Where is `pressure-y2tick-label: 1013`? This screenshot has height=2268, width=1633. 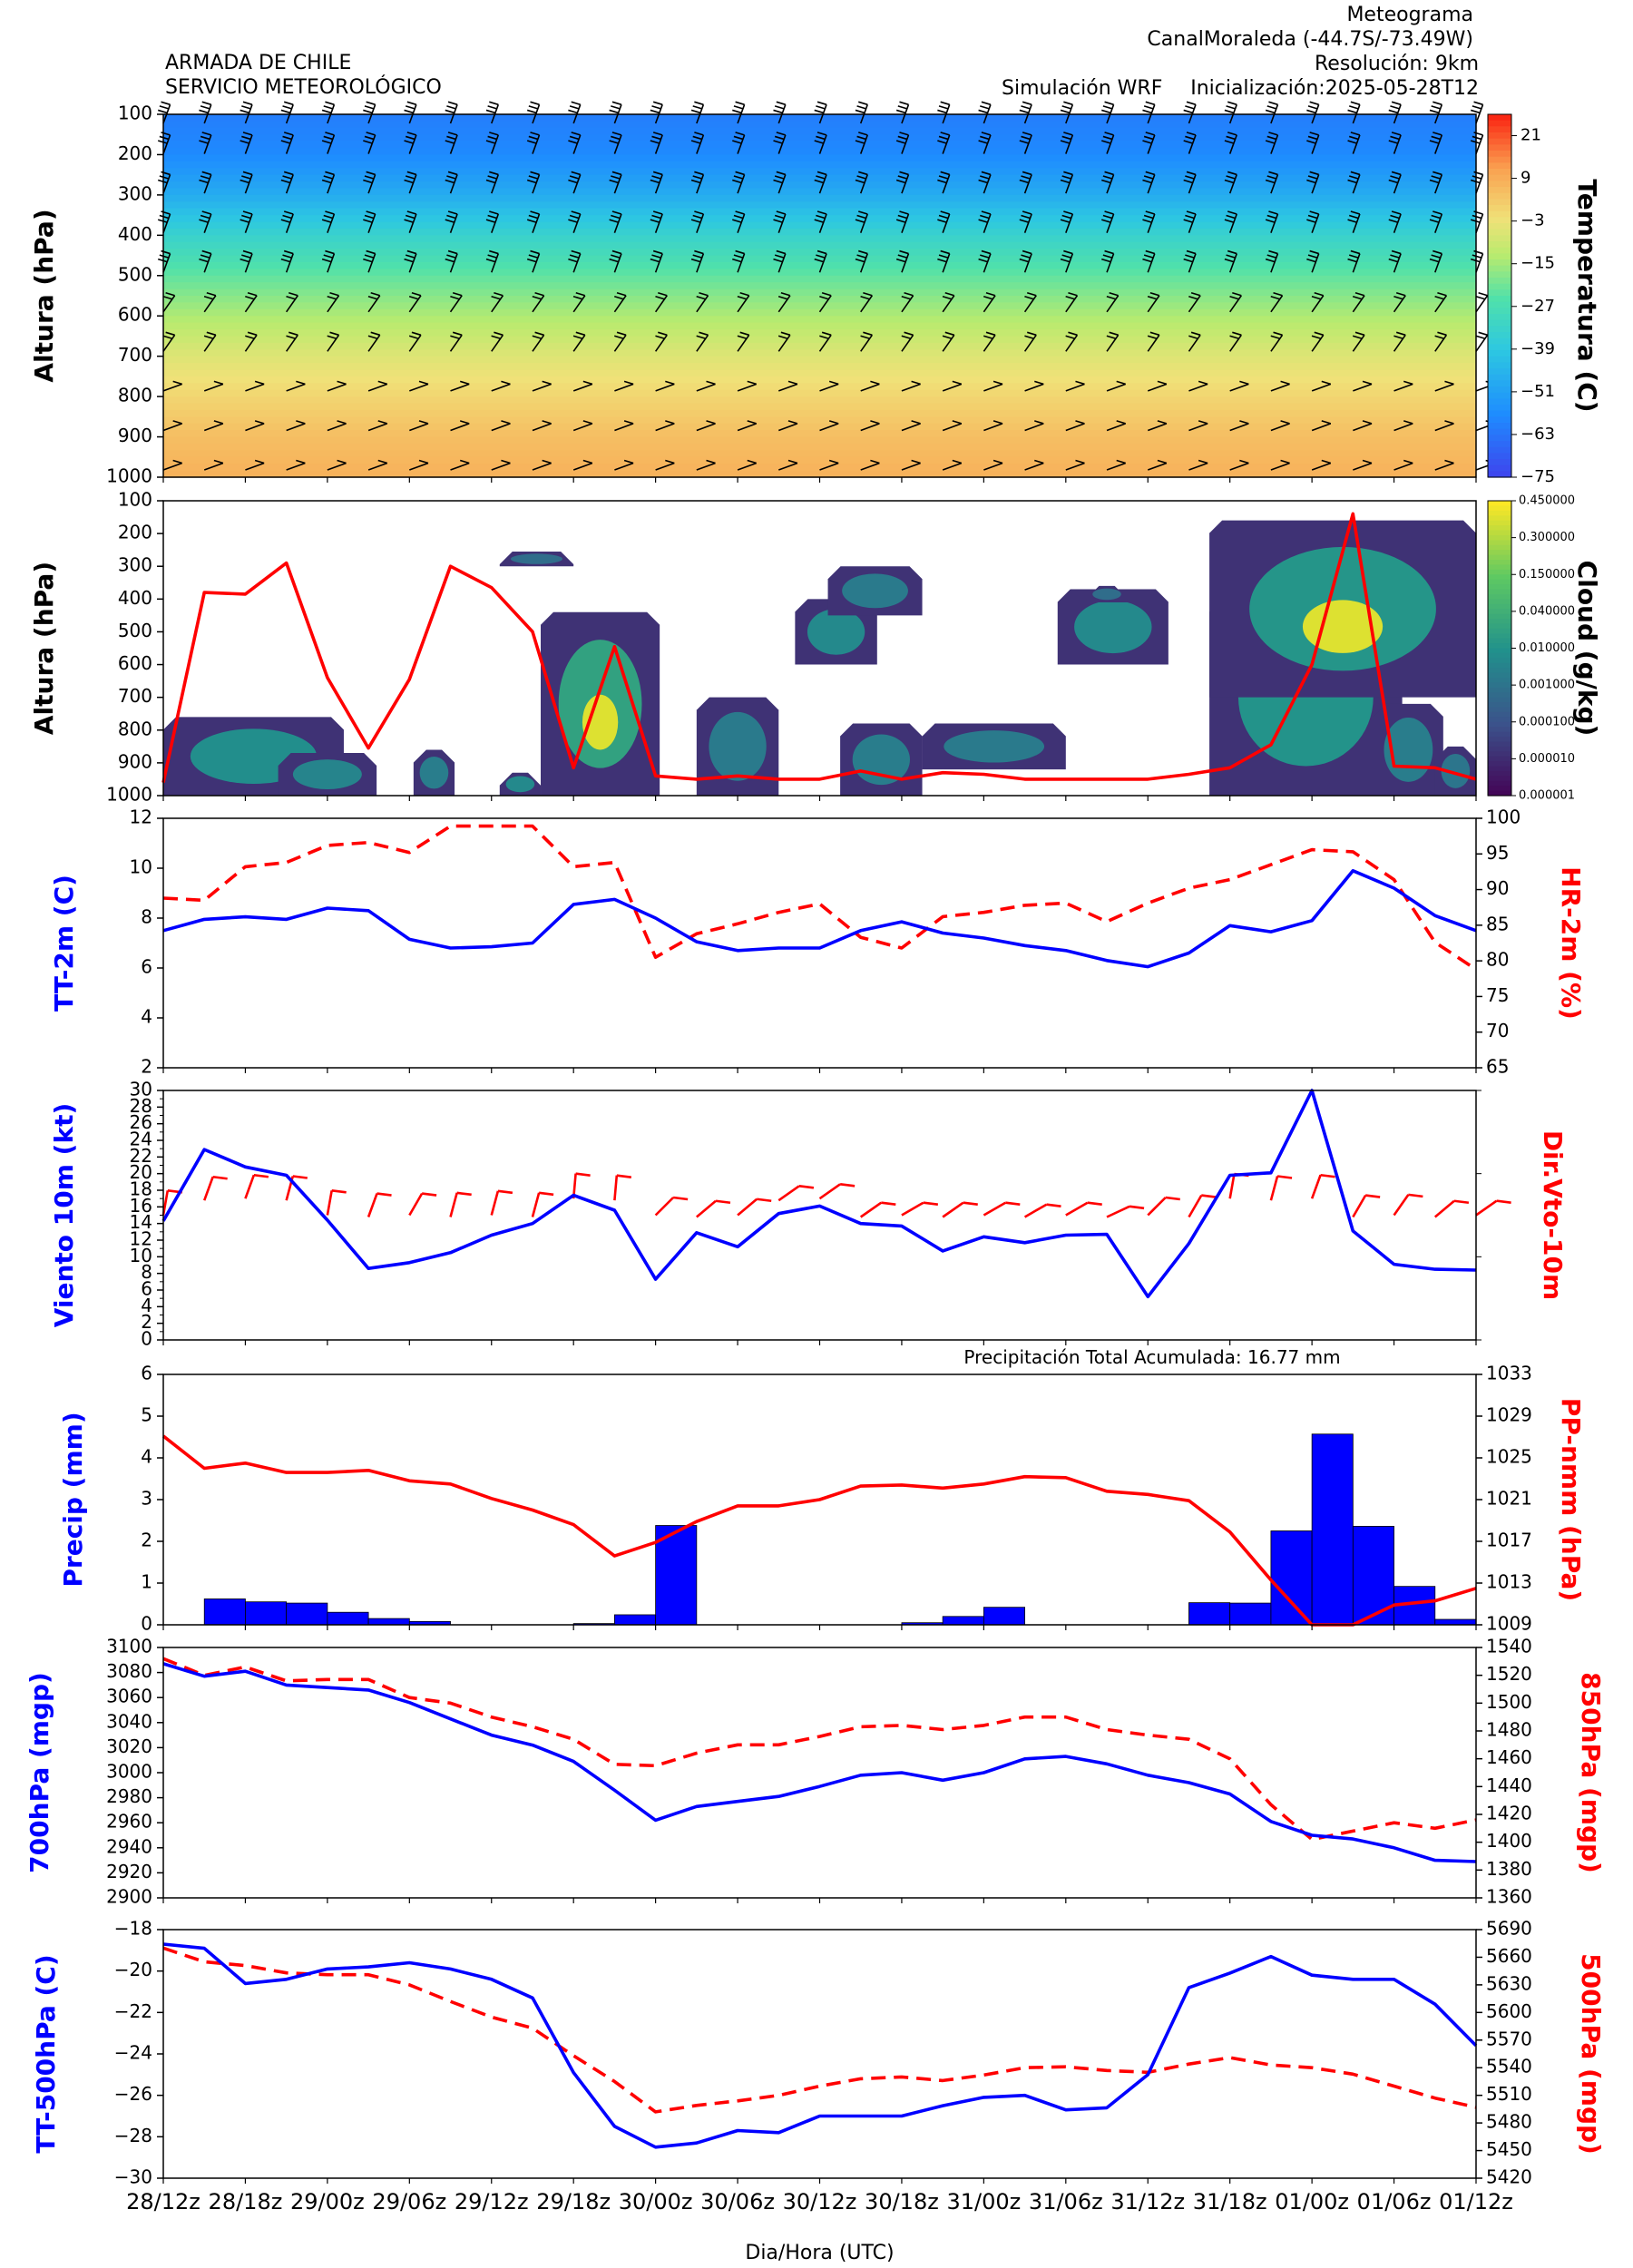 pressure-y2tick-label: 1013 is located at coordinates (1509, 1582).